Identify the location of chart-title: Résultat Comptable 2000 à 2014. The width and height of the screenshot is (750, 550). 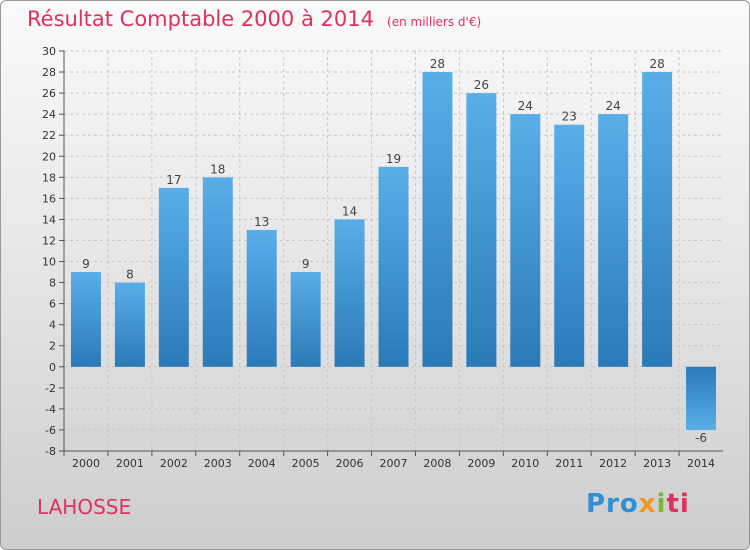
(200, 19).